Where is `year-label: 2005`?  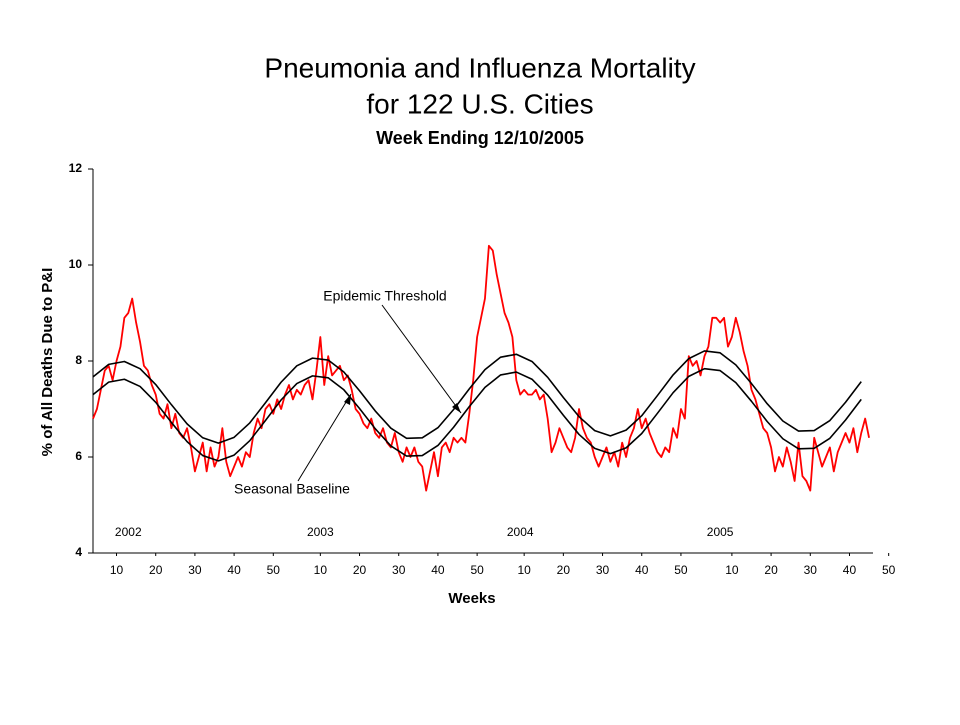
year-label: 2005 is located at coordinates (720, 532).